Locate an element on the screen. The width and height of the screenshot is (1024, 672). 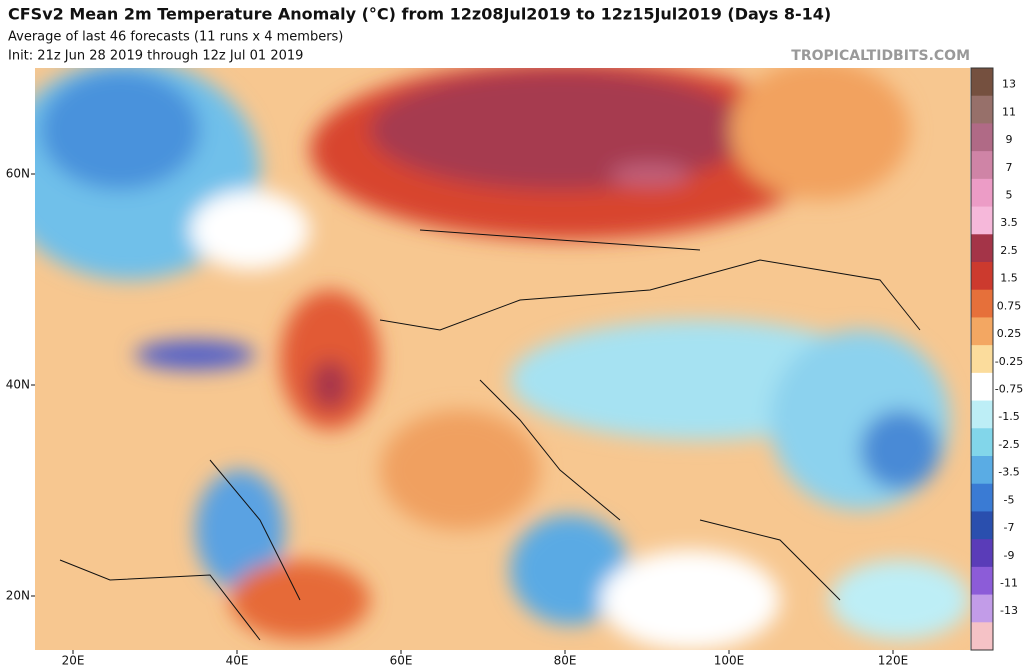
colorbar-label: 11 is located at coordinates (1009, 111).